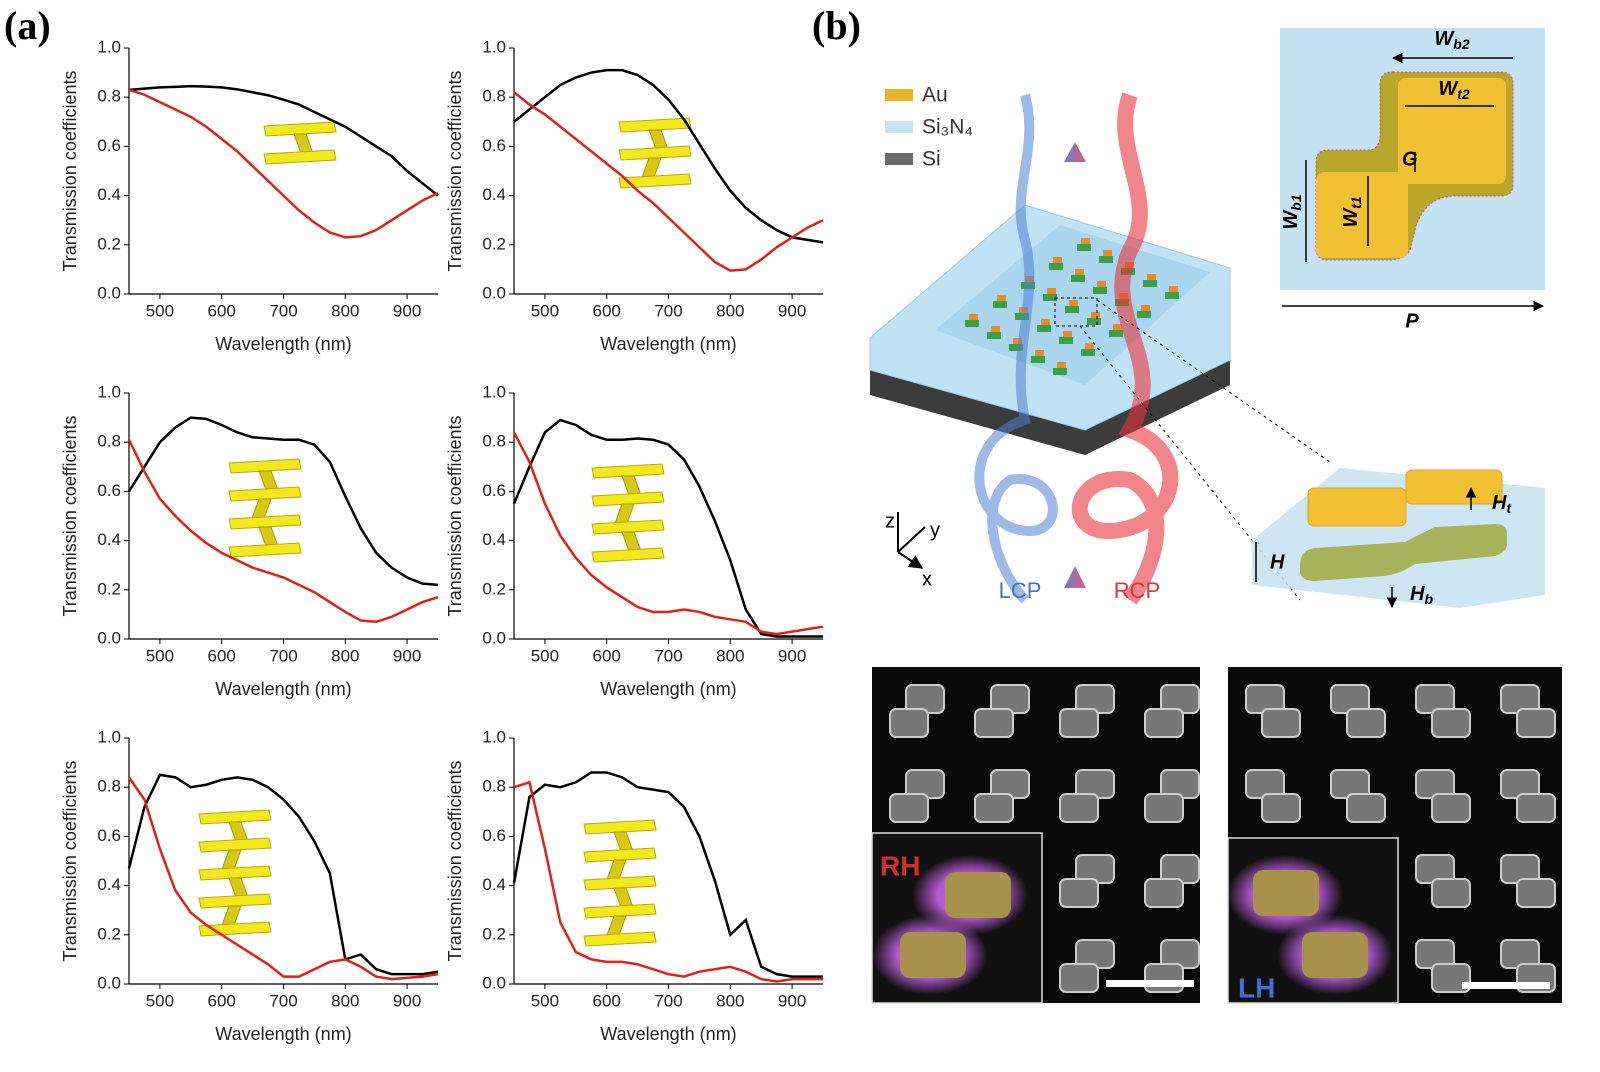  I want to click on axis-label: y, so click(935, 530).